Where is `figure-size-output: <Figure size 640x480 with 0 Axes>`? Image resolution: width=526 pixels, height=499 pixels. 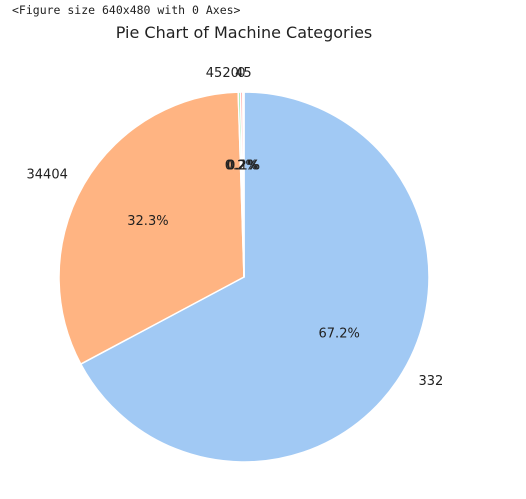
figure-size-output: <Figure size 640x480 with 0 Axes> is located at coordinates (126, 10).